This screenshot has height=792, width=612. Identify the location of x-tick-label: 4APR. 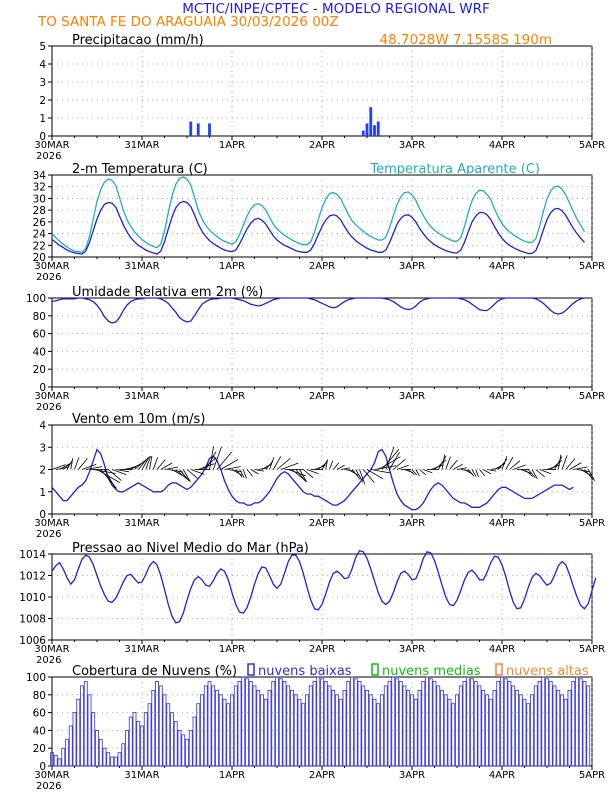
(502, 649).